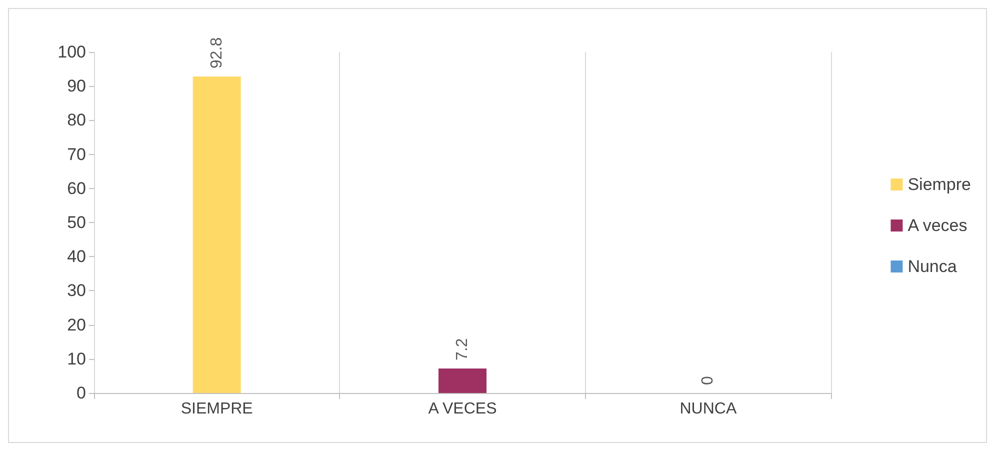  I want to click on y-tick-label: 40, so click(76, 256).